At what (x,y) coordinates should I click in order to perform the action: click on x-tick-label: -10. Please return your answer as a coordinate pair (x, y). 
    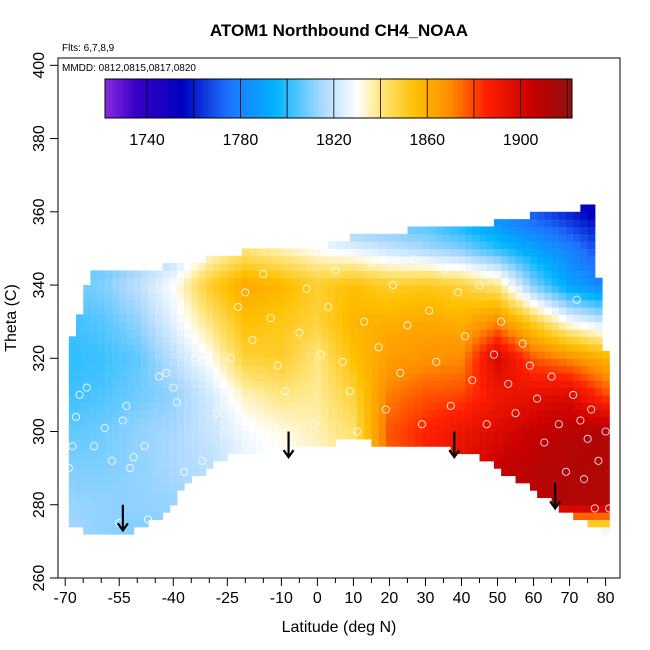
    Looking at the image, I should click on (281, 598).